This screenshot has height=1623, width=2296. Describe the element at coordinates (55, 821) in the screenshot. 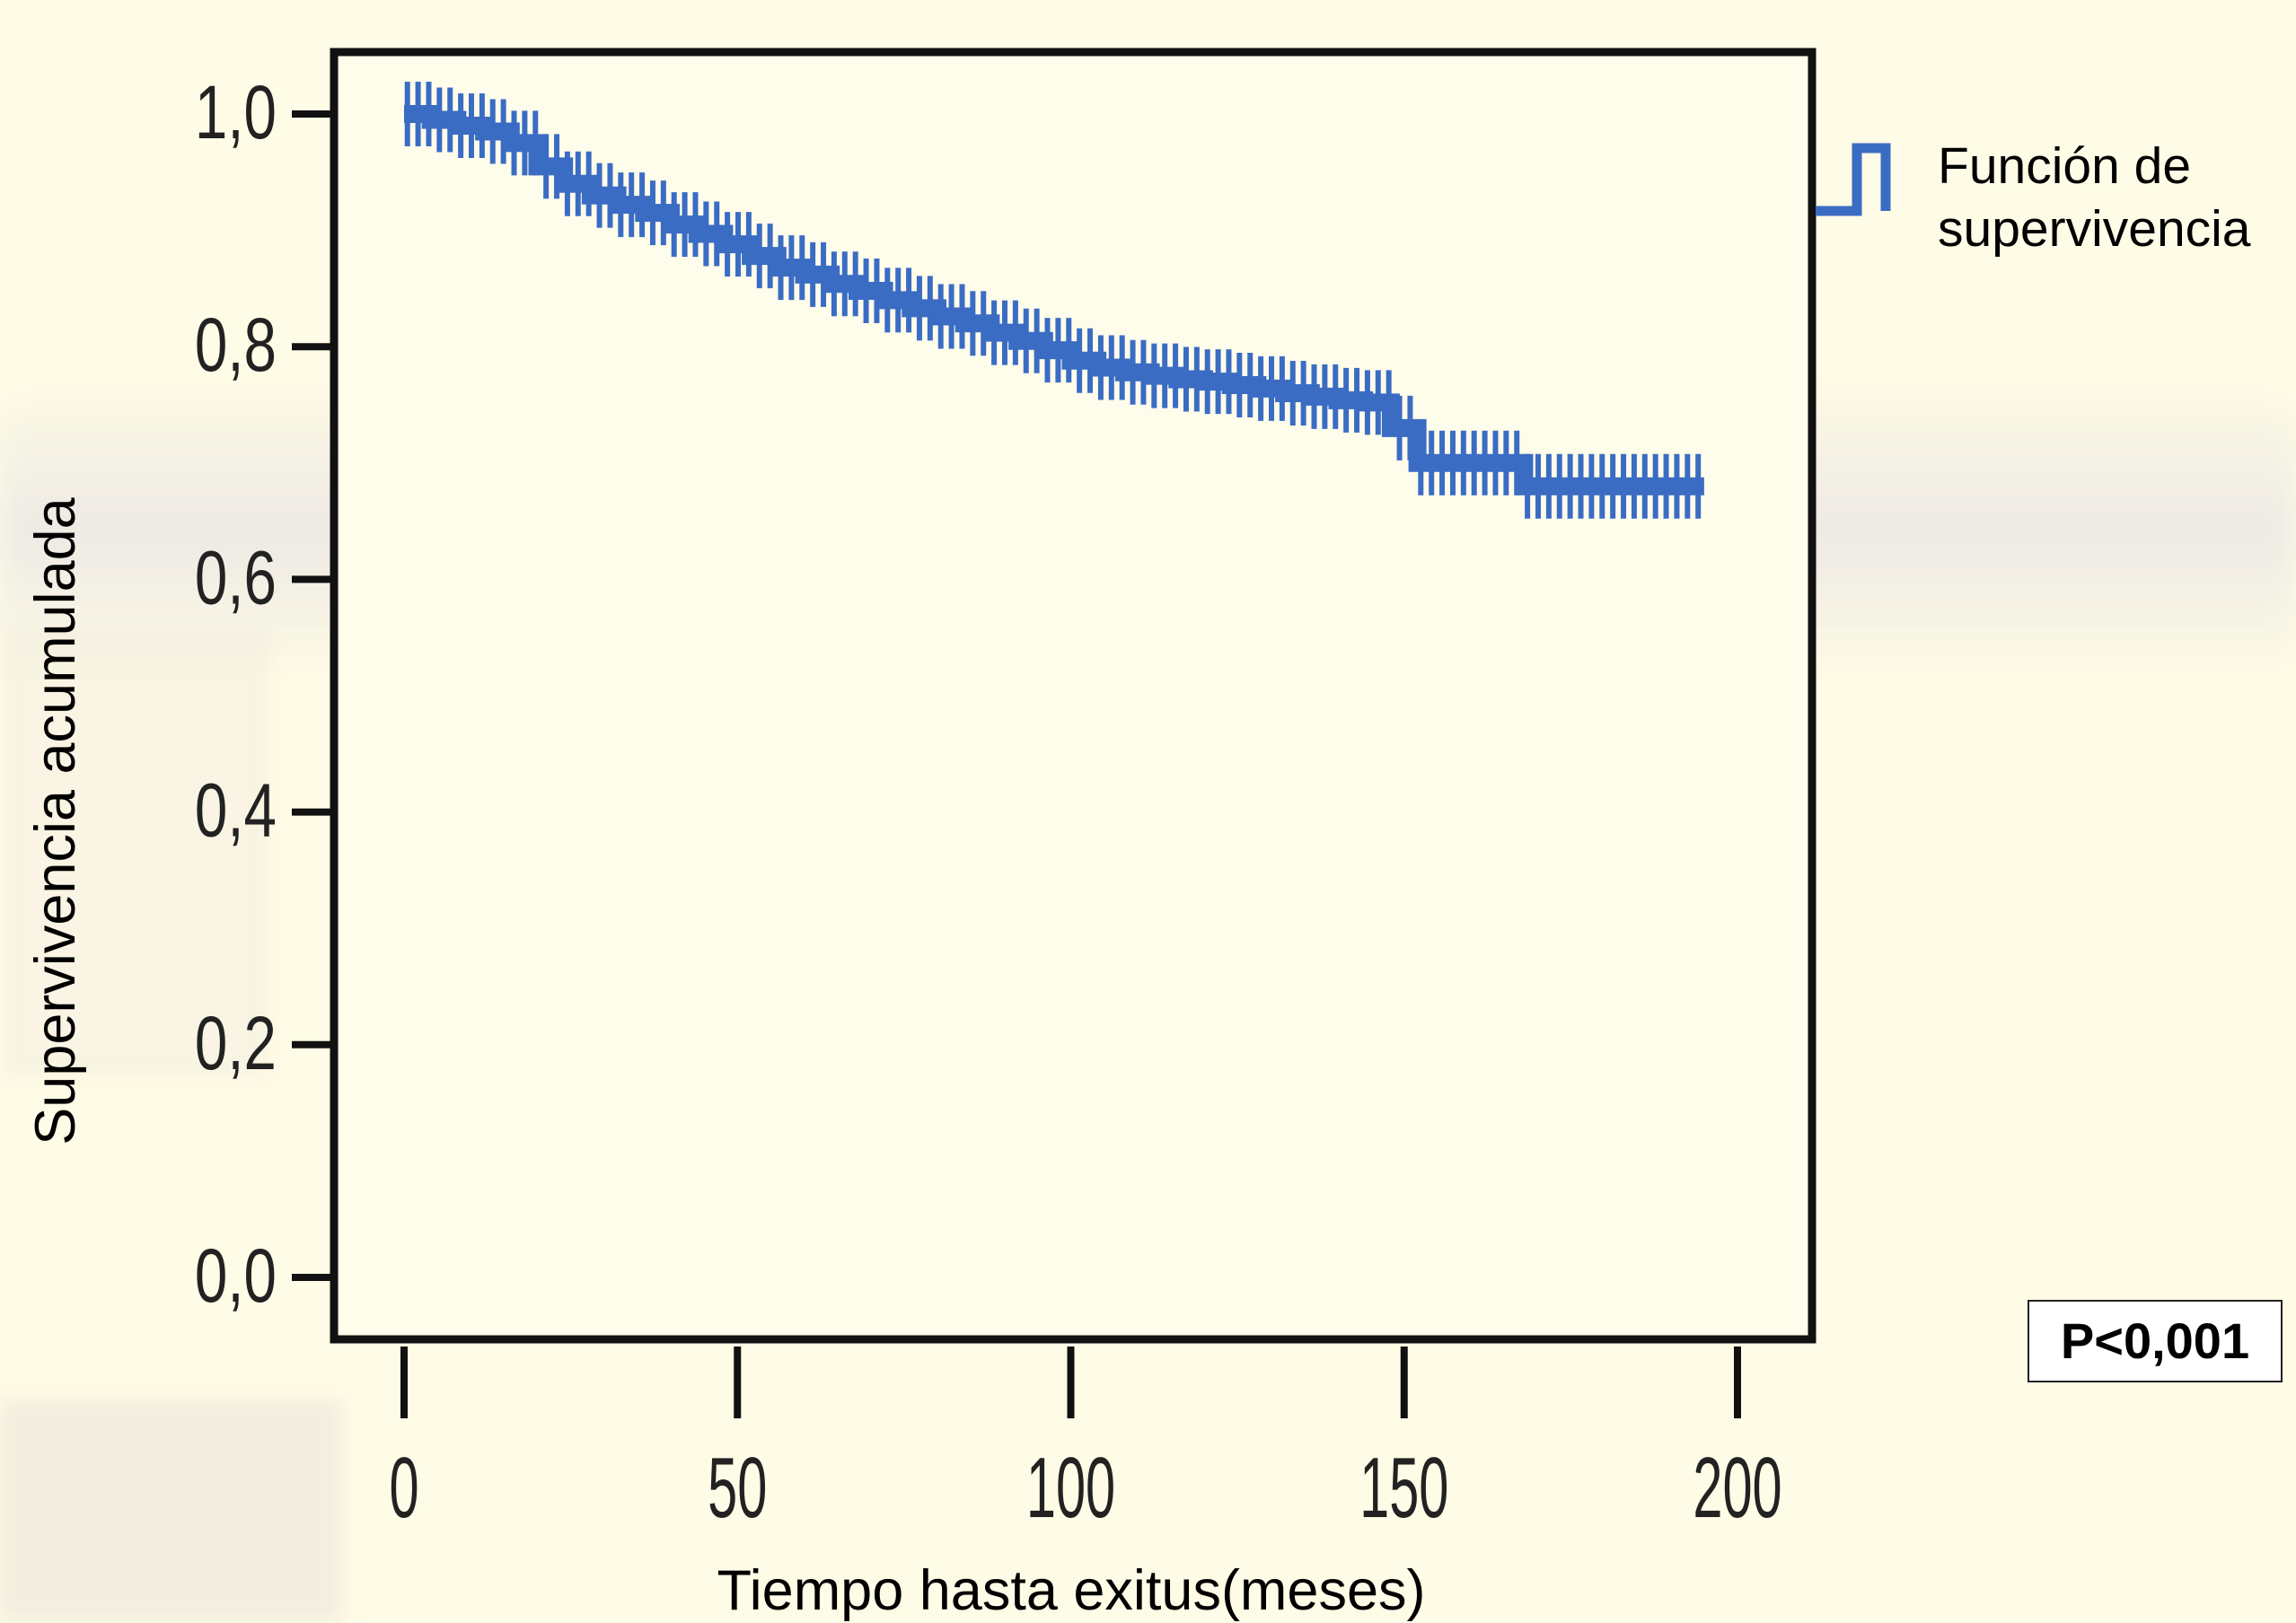

I see `y-axis-title: Supervivencia acumulada` at that location.